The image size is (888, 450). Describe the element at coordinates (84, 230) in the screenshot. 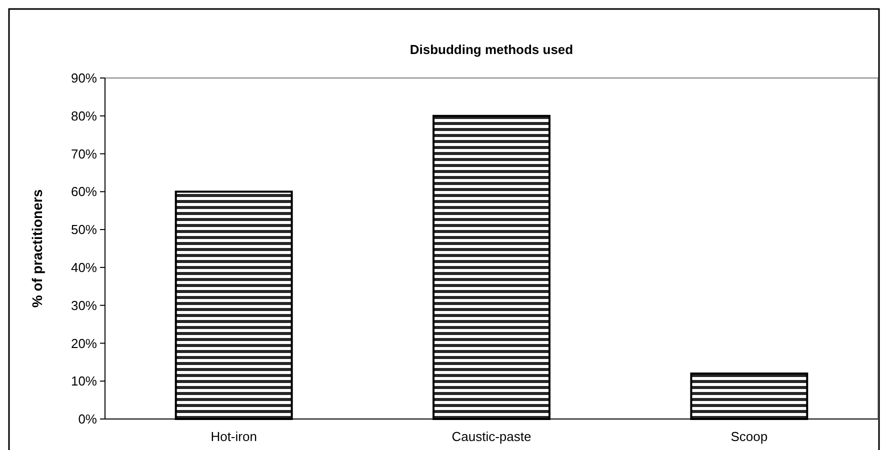

I see `y-tick-label: 50%` at that location.